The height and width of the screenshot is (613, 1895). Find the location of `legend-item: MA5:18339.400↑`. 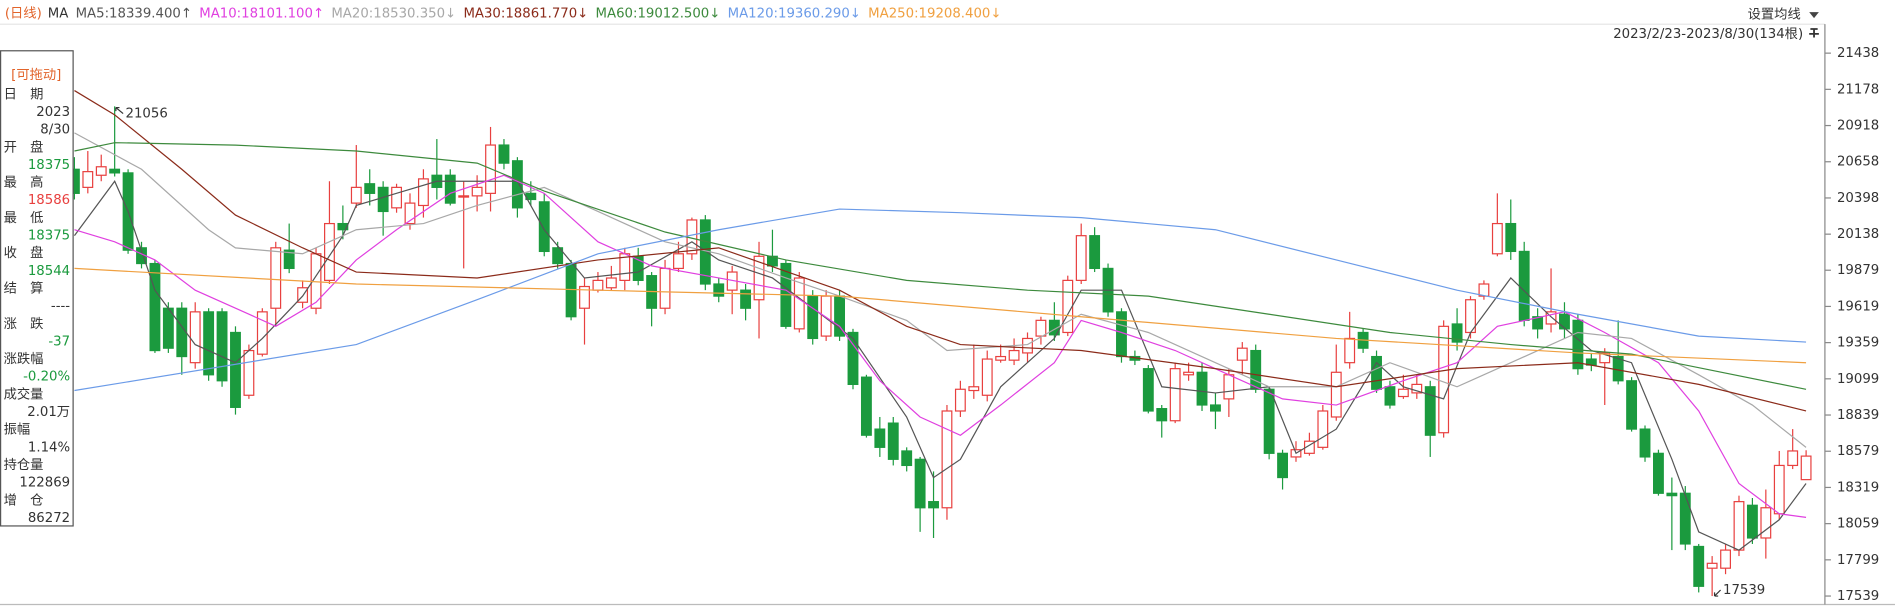

legend-item: MA5:18339.400↑ is located at coordinates (134, 13).